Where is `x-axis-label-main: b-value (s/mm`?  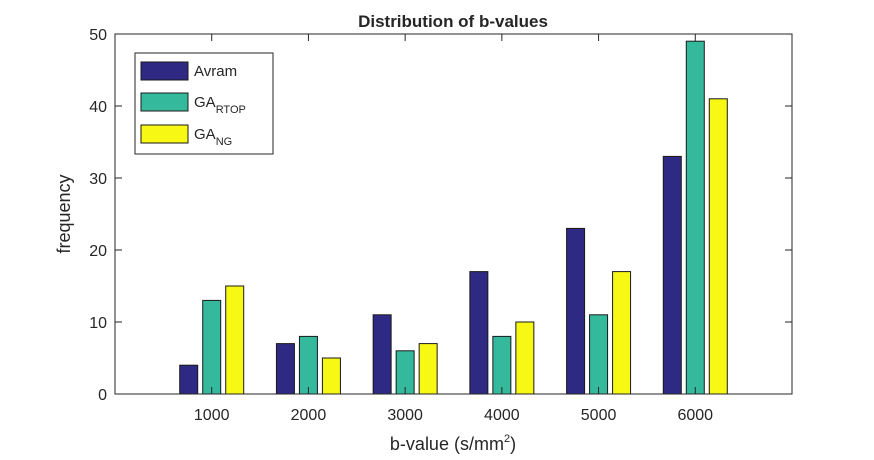 x-axis-label-main: b-value (s/mm is located at coordinates (447, 444).